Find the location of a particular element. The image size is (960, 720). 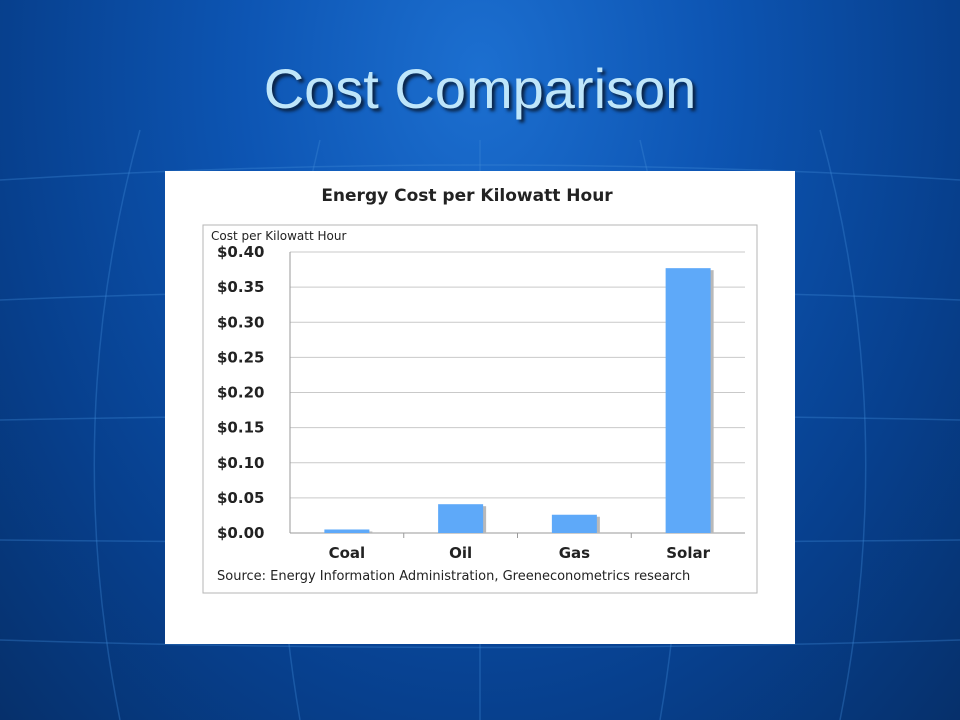

y-tick-label: $0.10 is located at coordinates (240, 463).